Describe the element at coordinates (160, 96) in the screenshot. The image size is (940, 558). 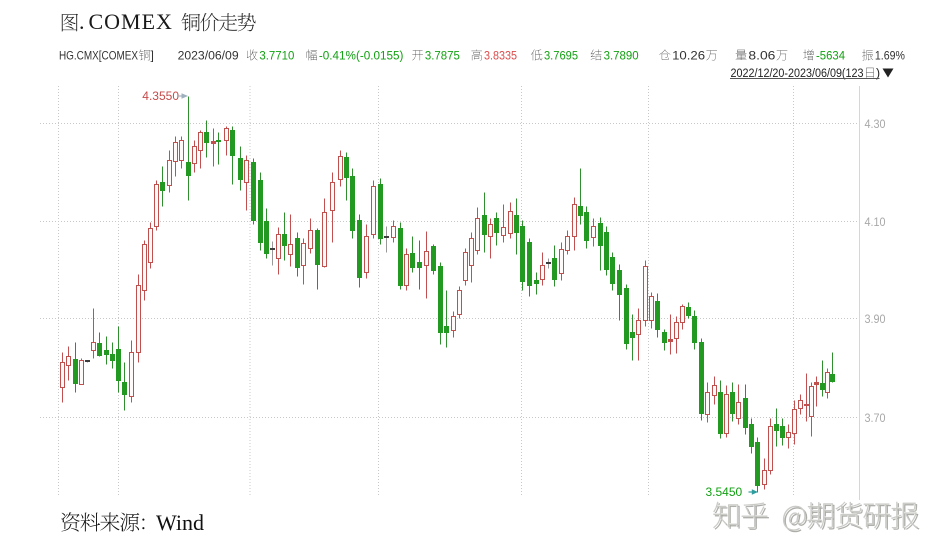
I see `svg-text: 4.3550` at that location.